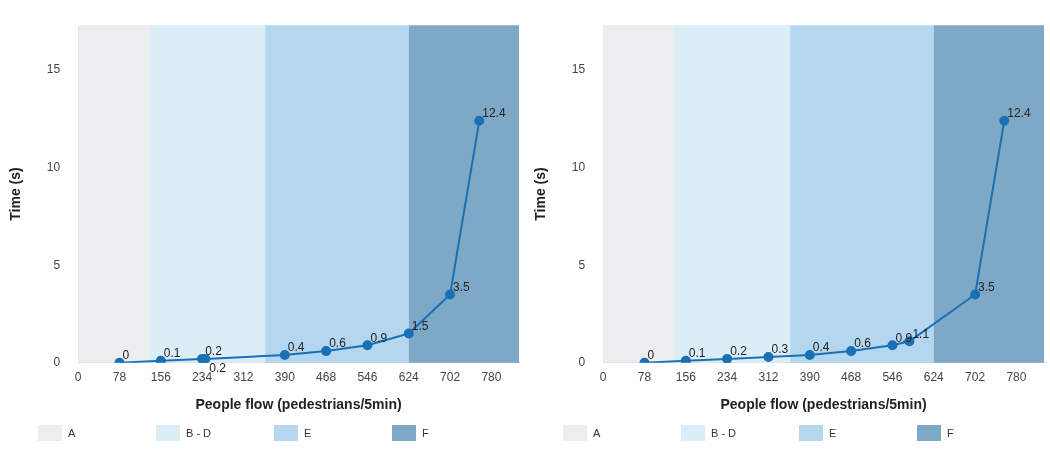 The height and width of the screenshot is (458, 1050). Describe the element at coordinates (780, 349) in the screenshot. I see `data-label: 0.3` at that location.